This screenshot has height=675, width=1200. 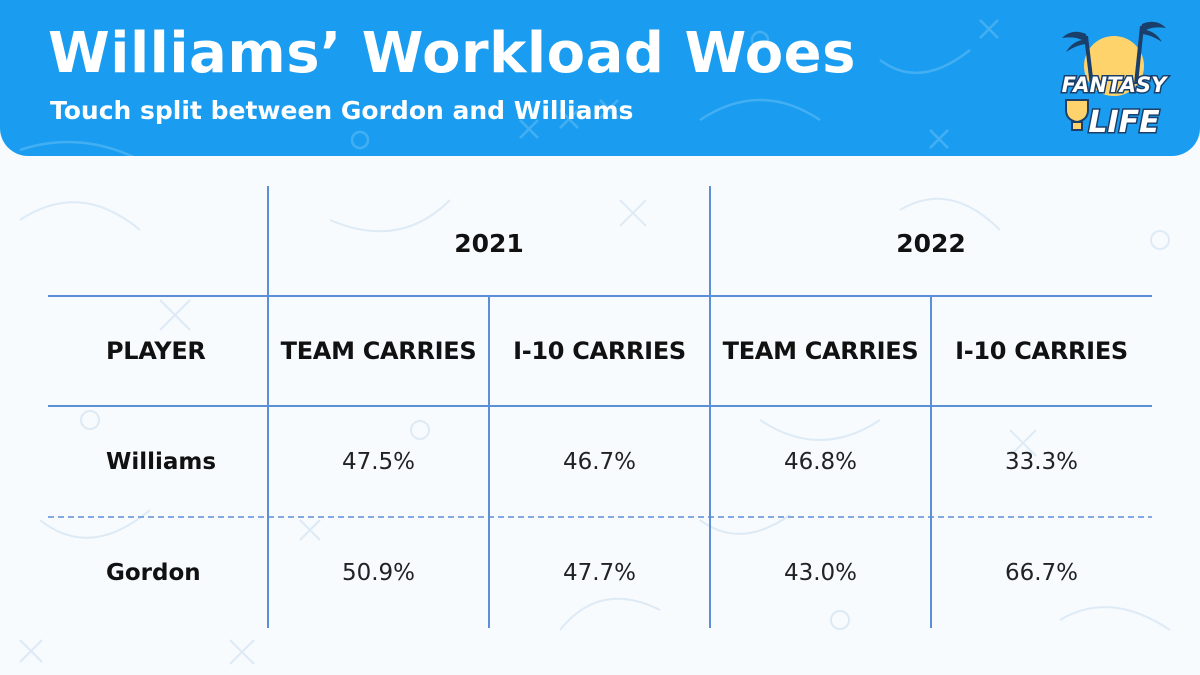 I want to click on year-header-2022: 2022, so click(x=931, y=243).